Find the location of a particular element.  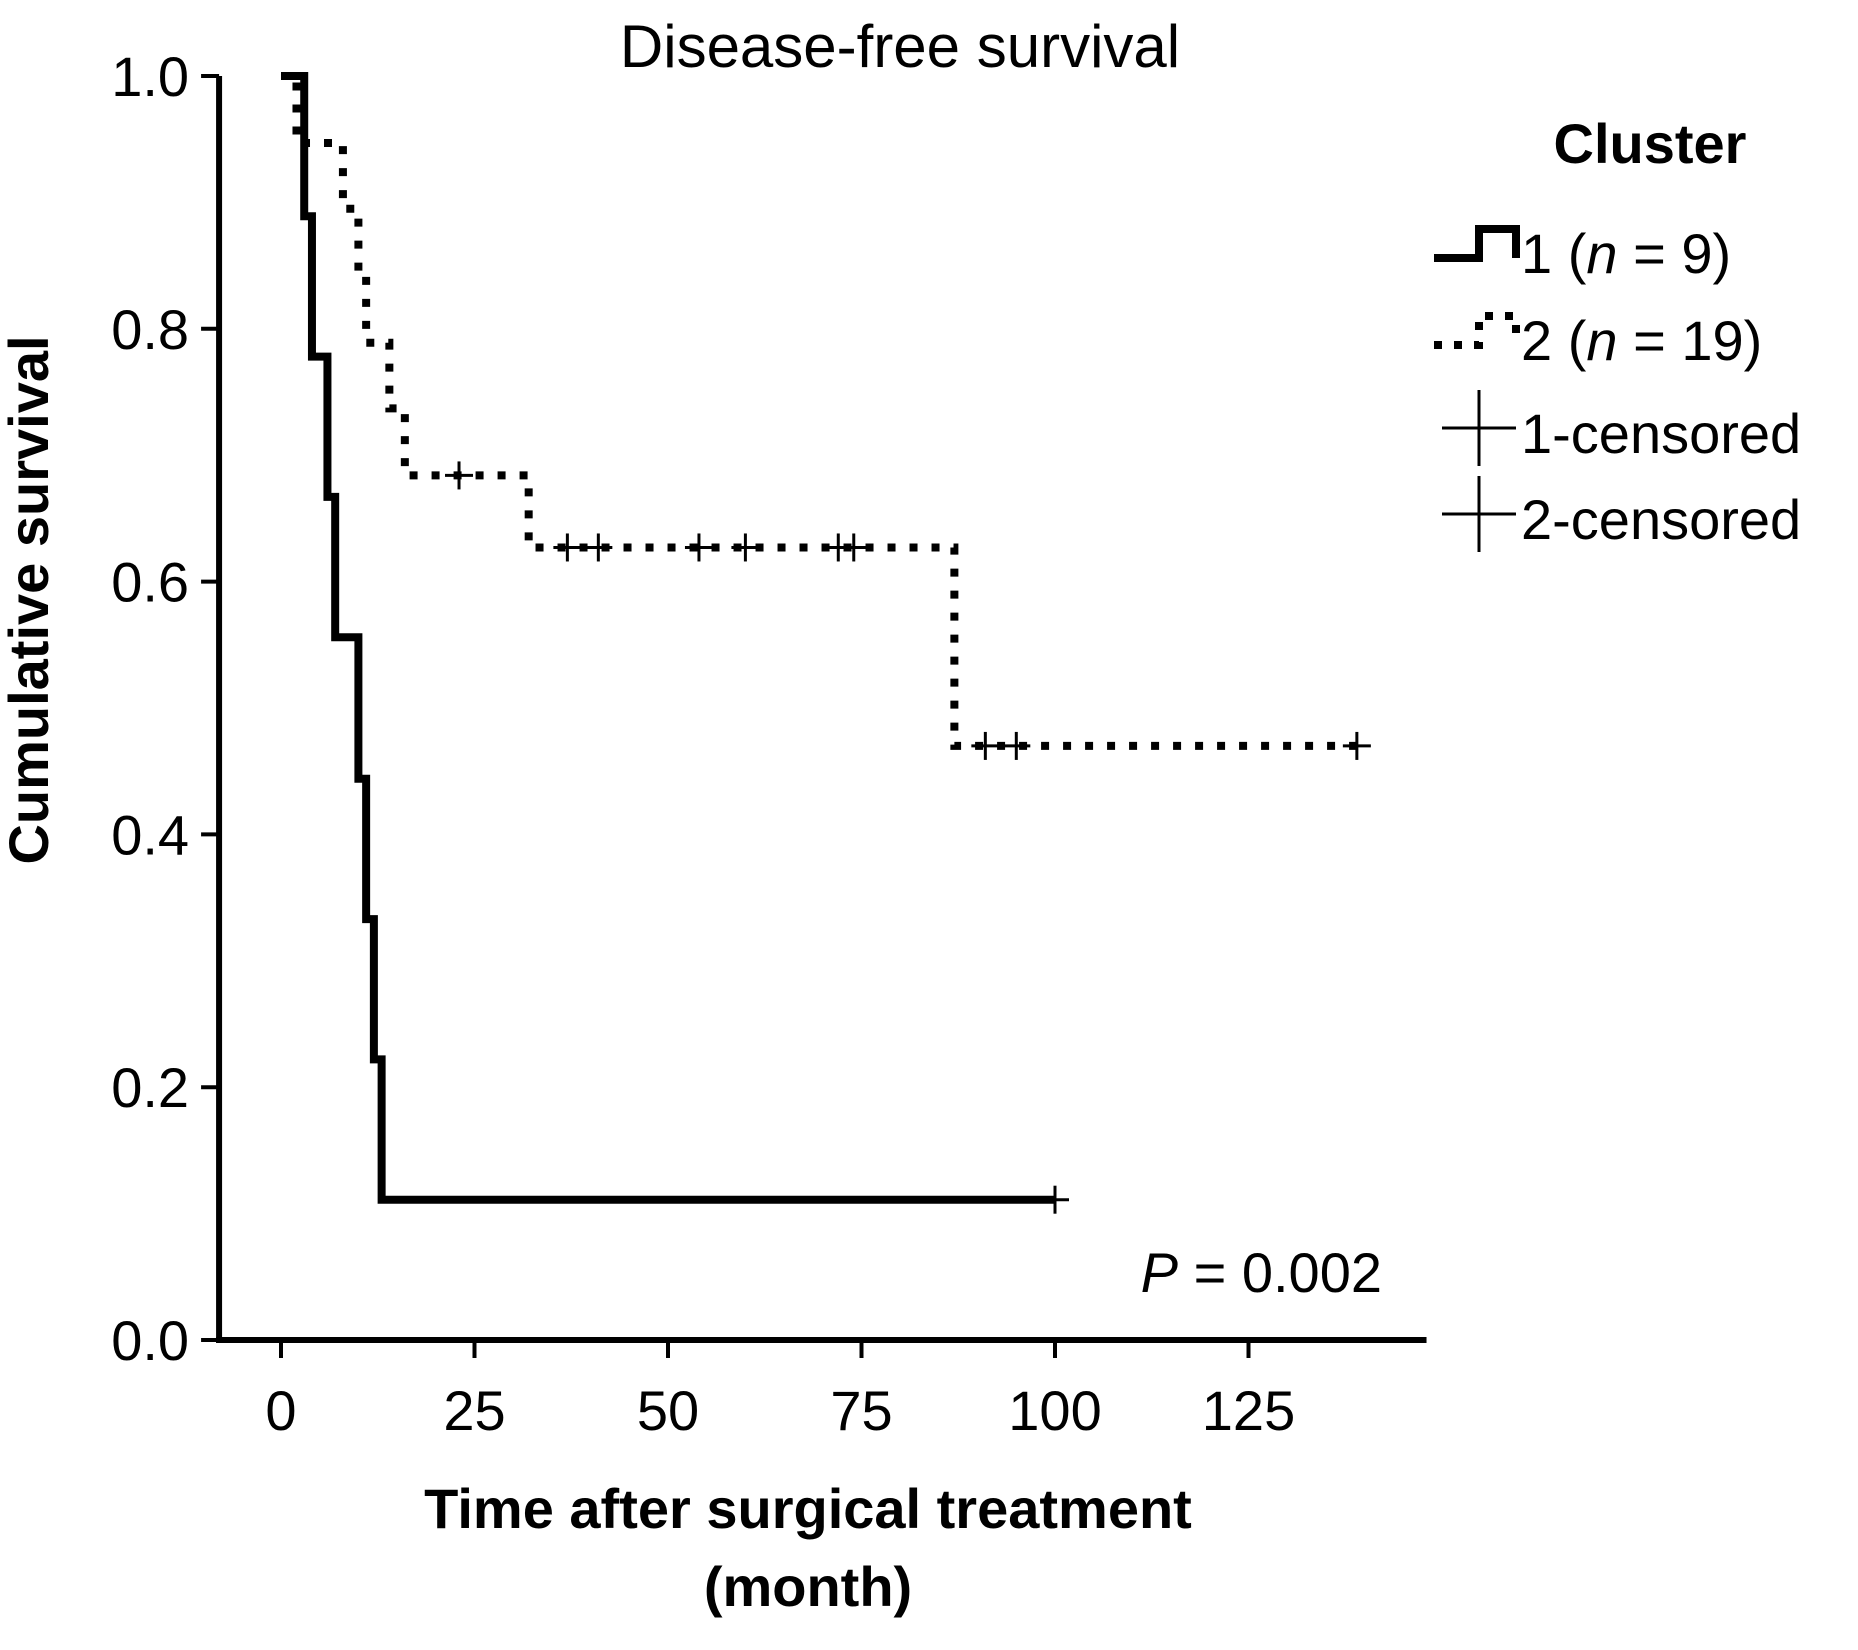

legend-swatch-solid is located at coordinates (1477, 243).